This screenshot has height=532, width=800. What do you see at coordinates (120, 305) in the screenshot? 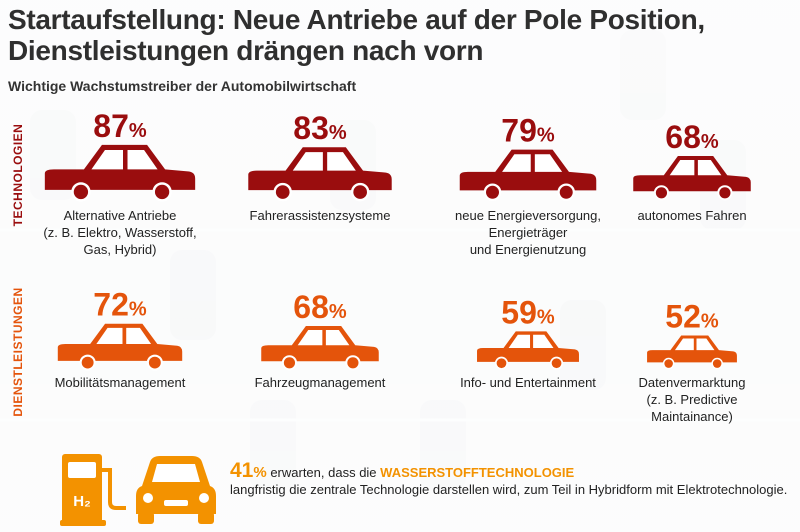
I see `value-label-dienst-1: 72%` at bounding box center [120, 305].